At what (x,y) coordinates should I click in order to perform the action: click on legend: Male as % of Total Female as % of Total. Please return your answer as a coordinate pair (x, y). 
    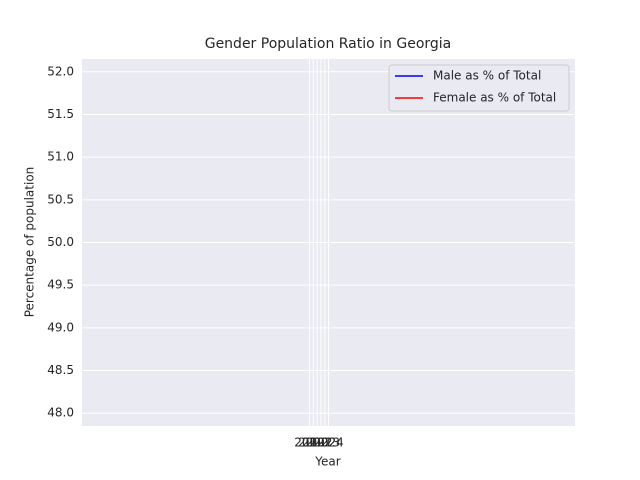
    Looking at the image, I should click on (479, 88).